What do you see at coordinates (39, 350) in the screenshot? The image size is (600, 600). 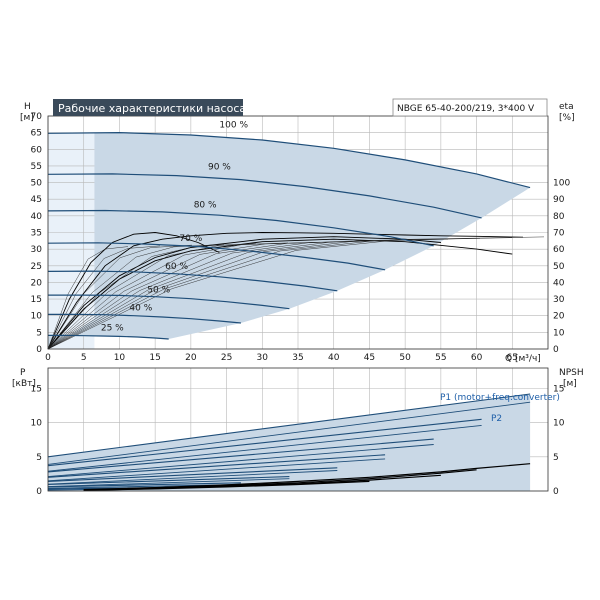 I see `y-tick-0: 0` at bounding box center [39, 350].